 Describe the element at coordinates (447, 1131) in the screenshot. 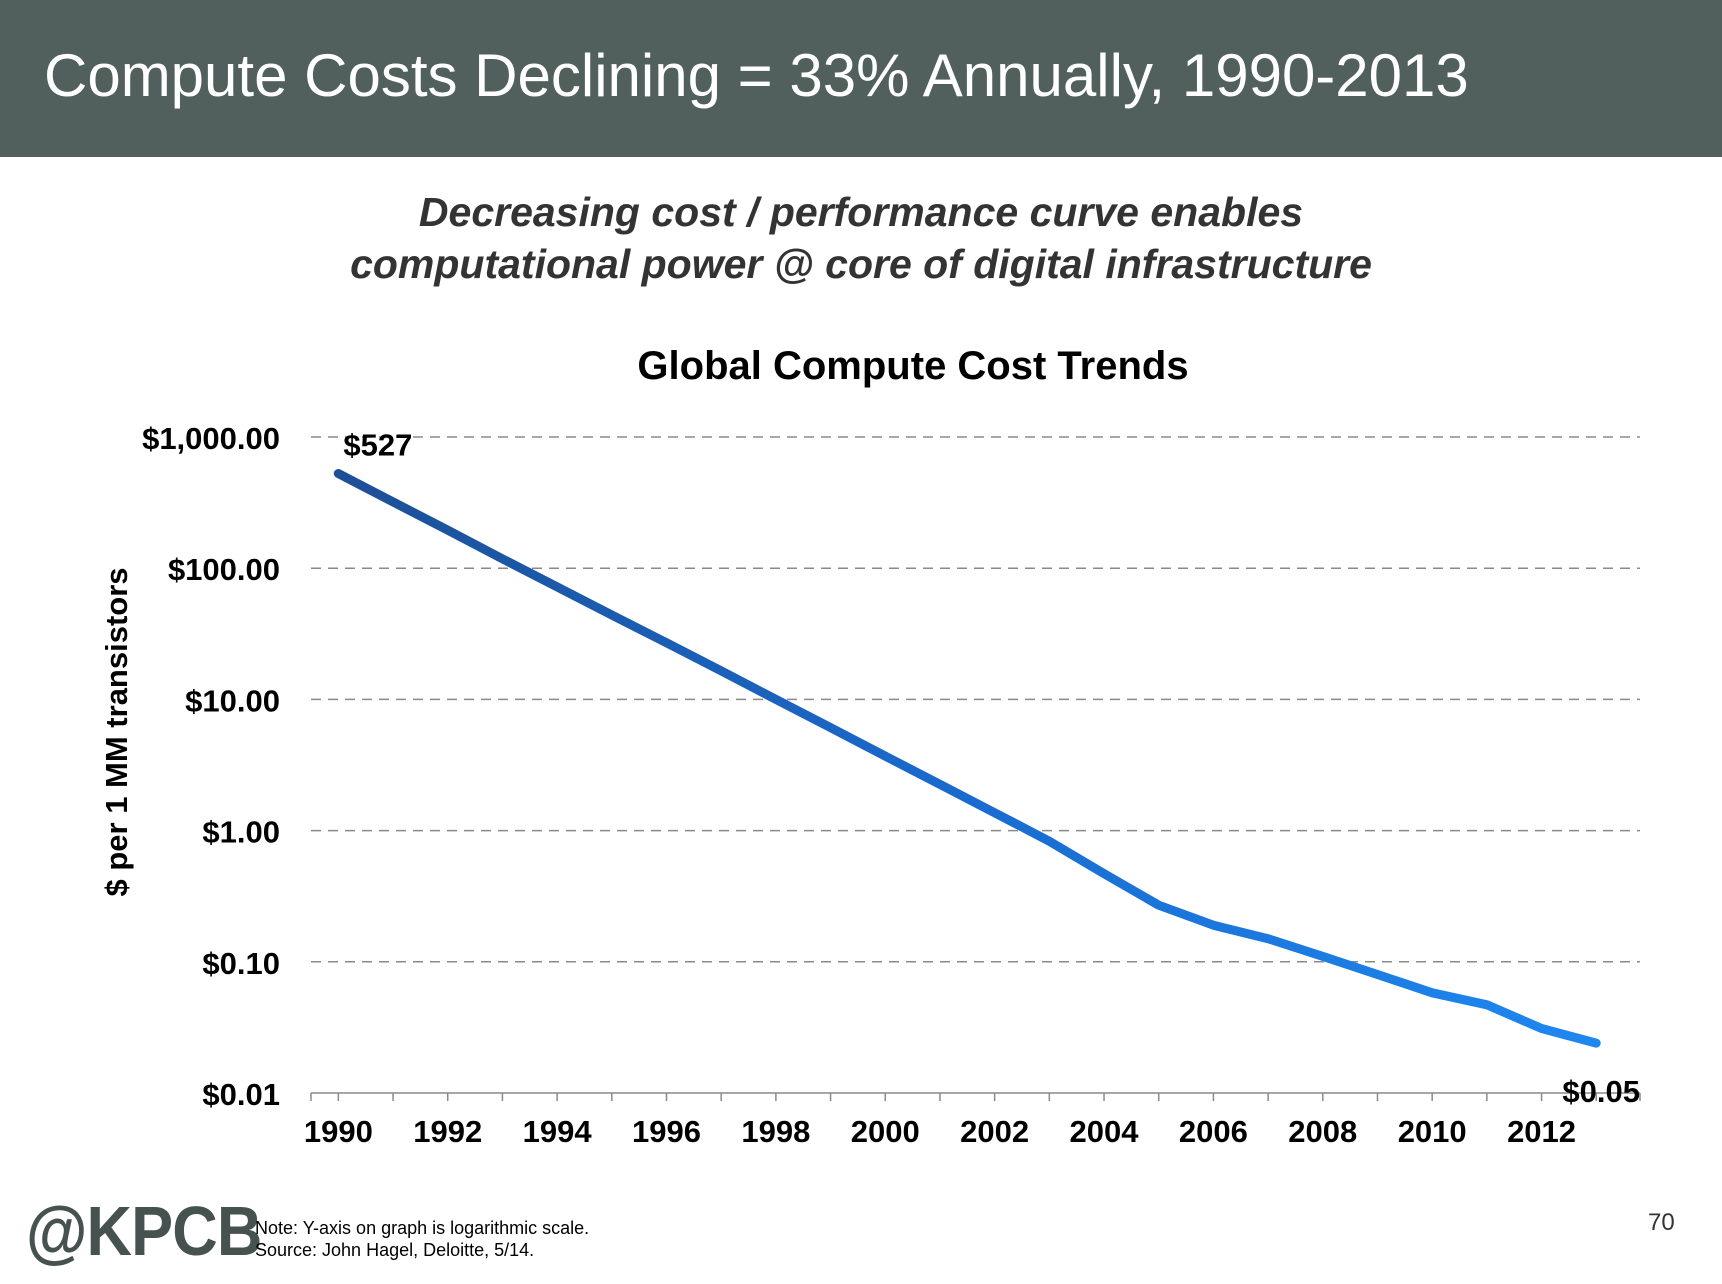

I see `x-tick-label: 1992` at that location.